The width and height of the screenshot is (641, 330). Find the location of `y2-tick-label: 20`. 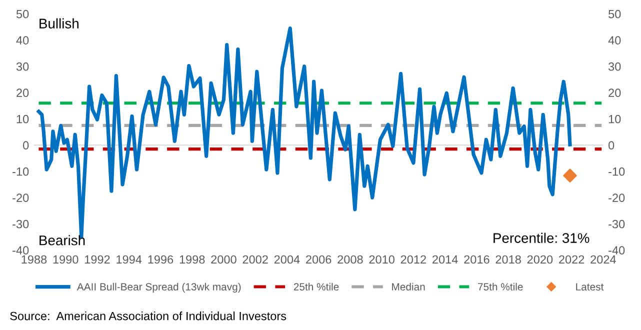

y2-tick-label: 20 is located at coordinates (614, 93).